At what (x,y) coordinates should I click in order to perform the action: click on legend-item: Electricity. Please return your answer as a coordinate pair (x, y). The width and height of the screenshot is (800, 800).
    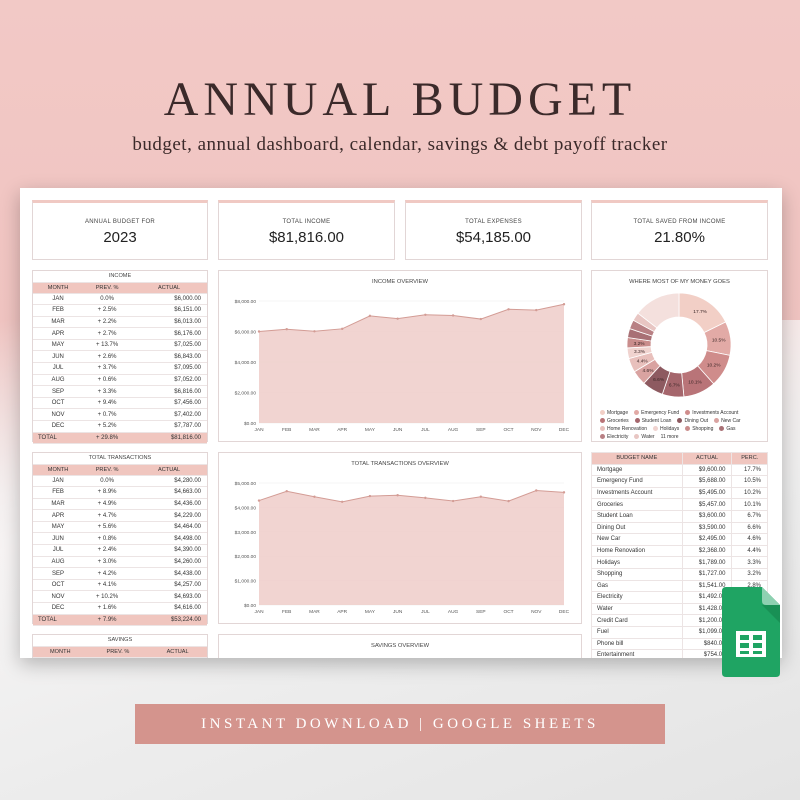
    Looking at the image, I should click on (614, 437).